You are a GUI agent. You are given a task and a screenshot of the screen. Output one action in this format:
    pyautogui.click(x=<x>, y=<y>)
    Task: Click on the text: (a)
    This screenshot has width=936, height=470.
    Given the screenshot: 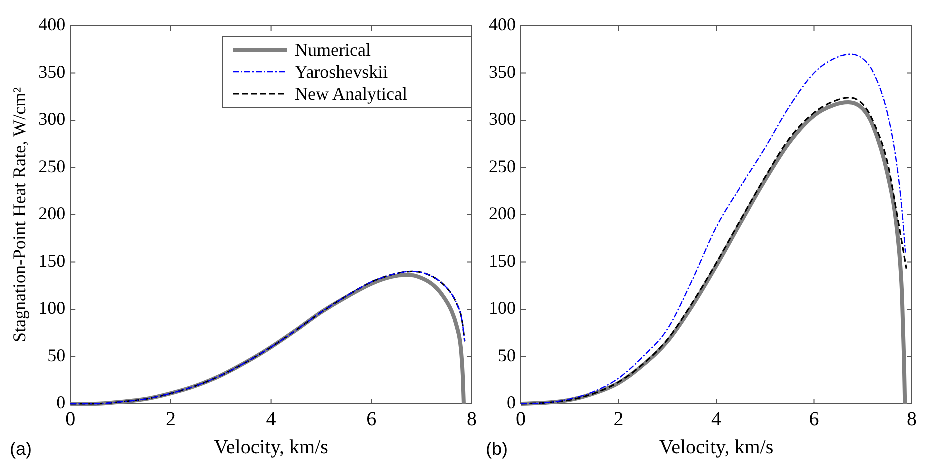 What is the action you would take?
    pyautogui.click(x=21, y=449)
    